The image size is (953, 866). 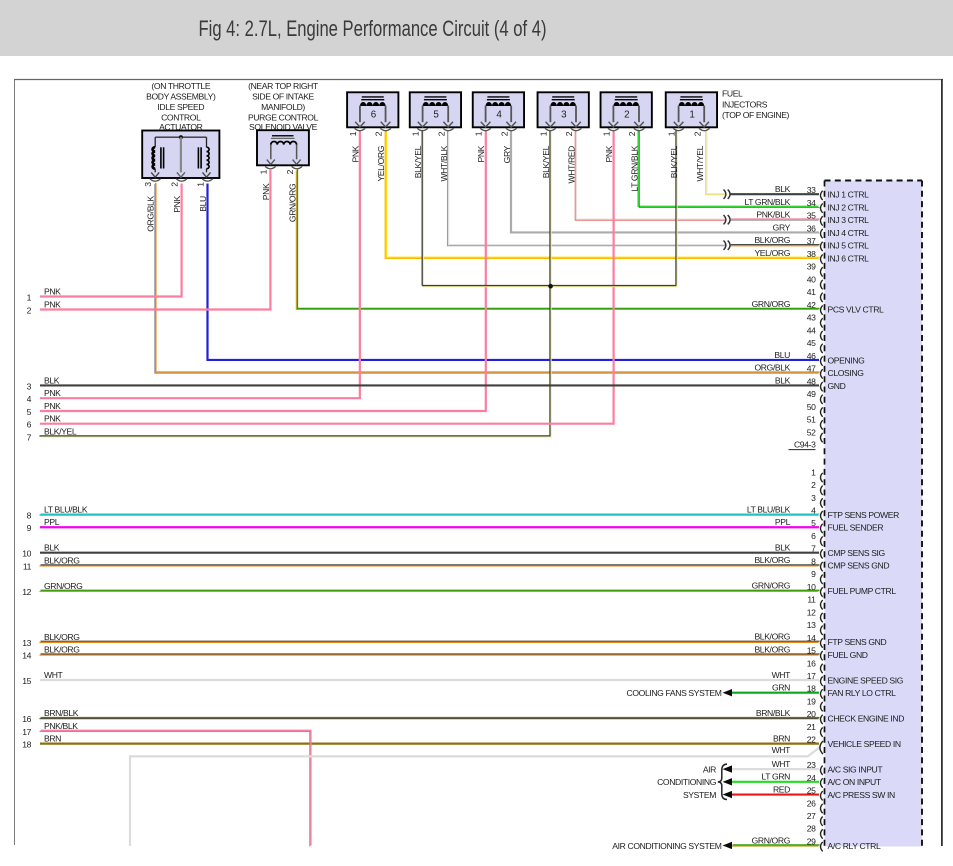 I want to click on svg-text: PURGE CONTROL, so click(x=283, y=118).